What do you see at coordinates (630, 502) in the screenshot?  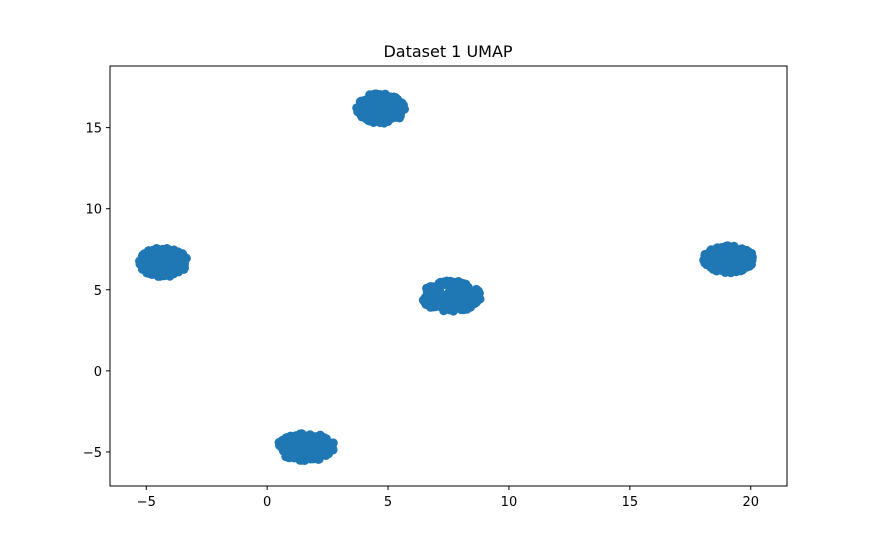 I see `x-tick-label: 15` at bounding box center [630, 502].